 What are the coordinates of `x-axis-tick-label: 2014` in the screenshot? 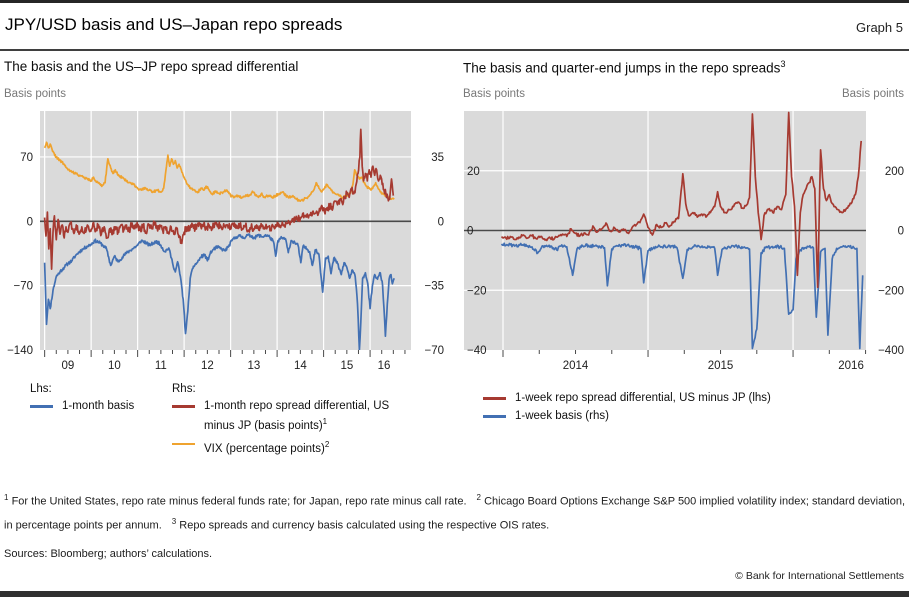 It's located at (576, 366).